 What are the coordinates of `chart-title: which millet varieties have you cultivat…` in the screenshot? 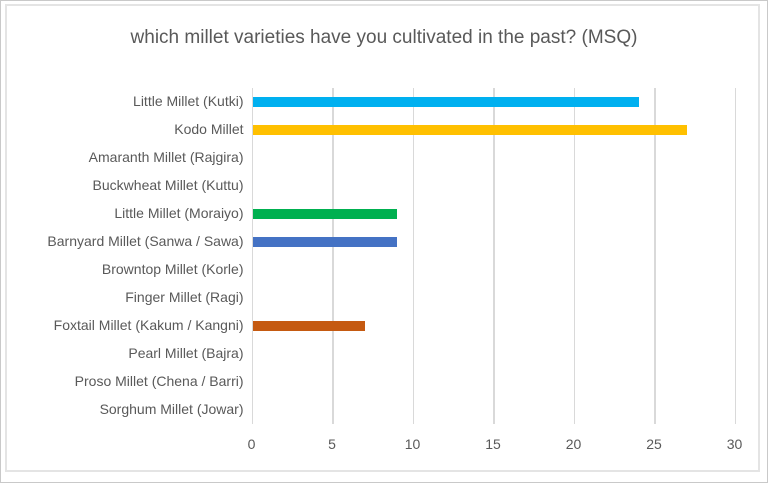 It's located at (384, 37).